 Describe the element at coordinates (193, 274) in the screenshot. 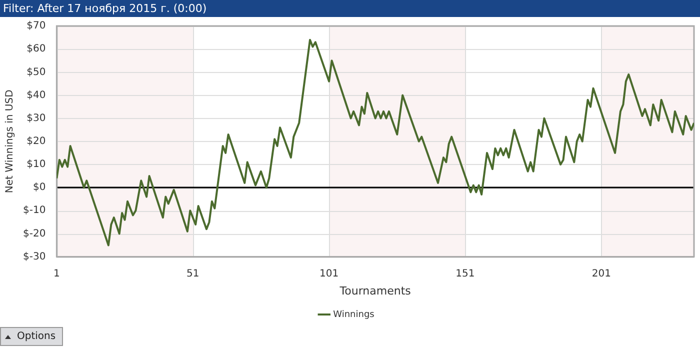

I see `x-tick-label: 51` at that location.